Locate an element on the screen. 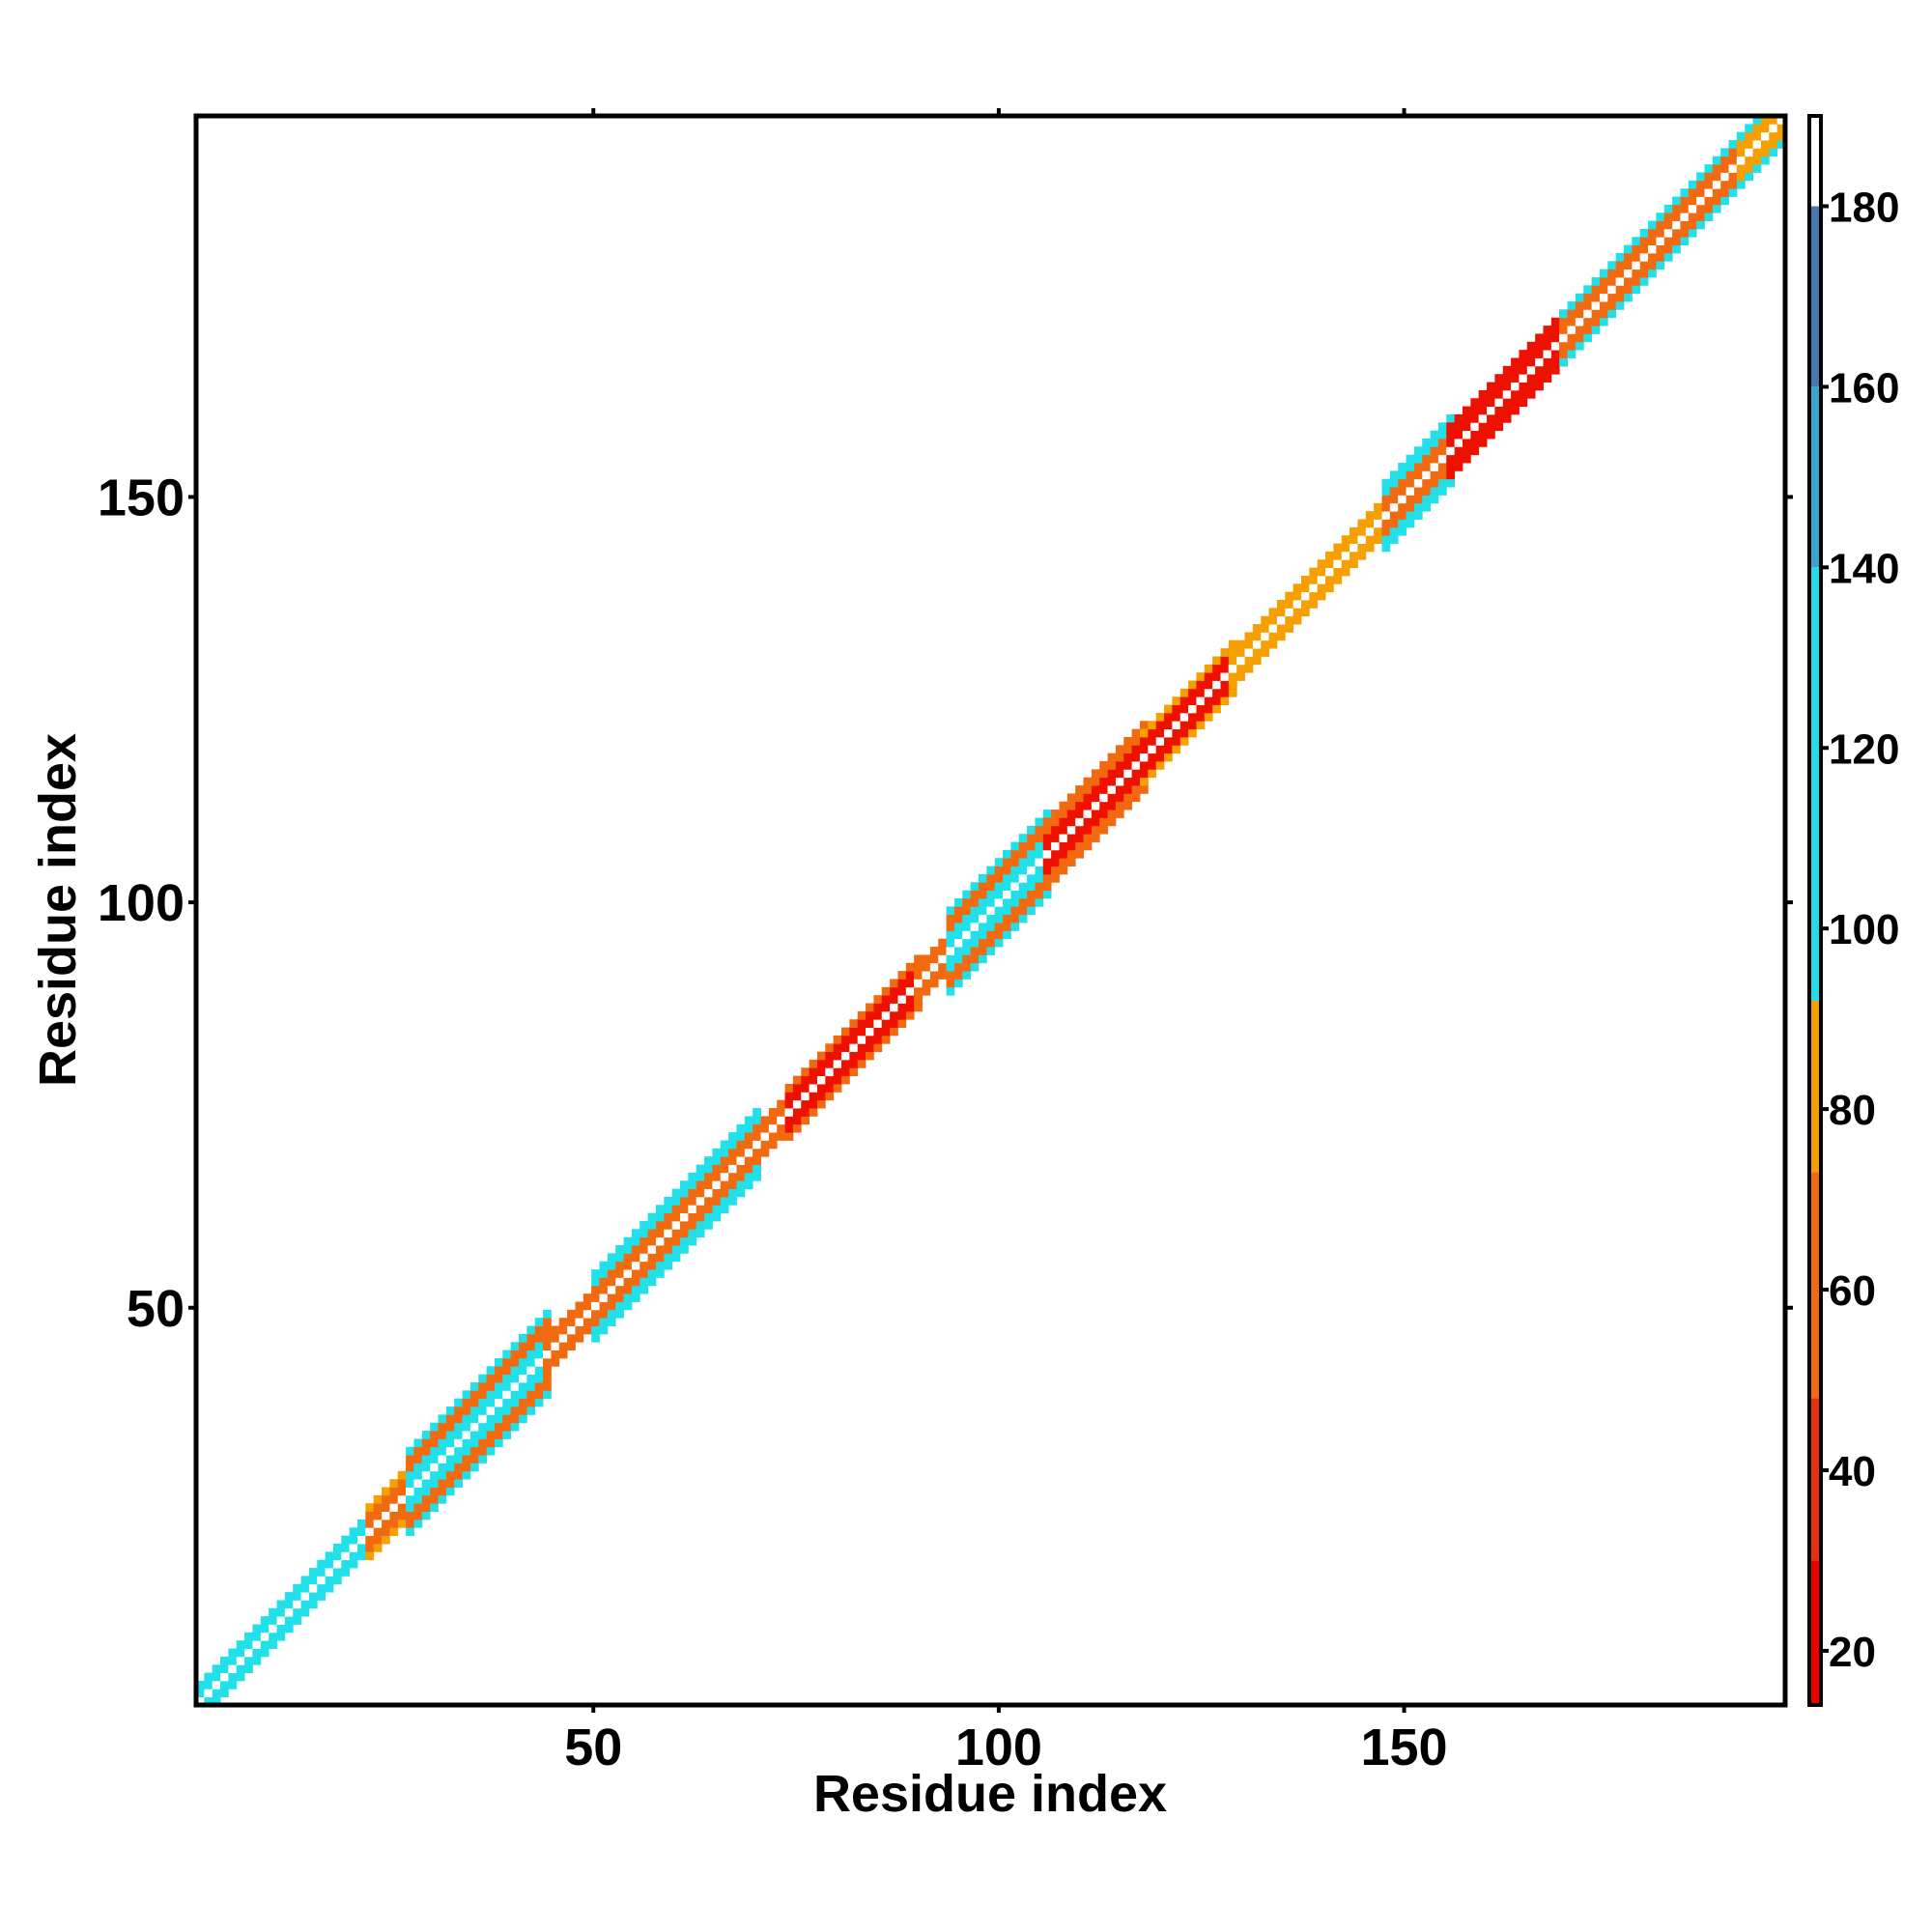 The width and height of the screenshot is (1932, 1932). colorbar-tick-label: 140 is located at coordinates (1864, 568).